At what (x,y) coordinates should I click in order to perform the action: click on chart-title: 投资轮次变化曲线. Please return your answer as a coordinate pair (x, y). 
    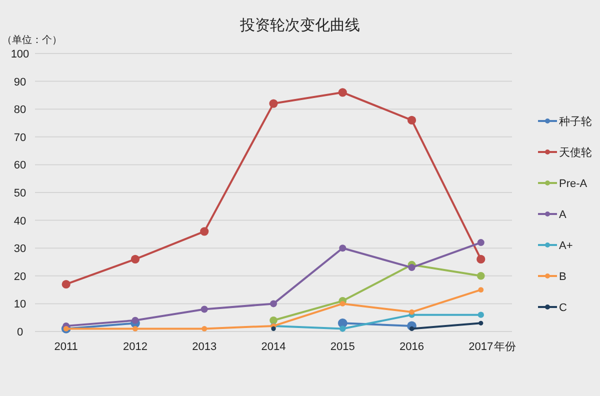
    Looking at the image, I should click on (299, 25).